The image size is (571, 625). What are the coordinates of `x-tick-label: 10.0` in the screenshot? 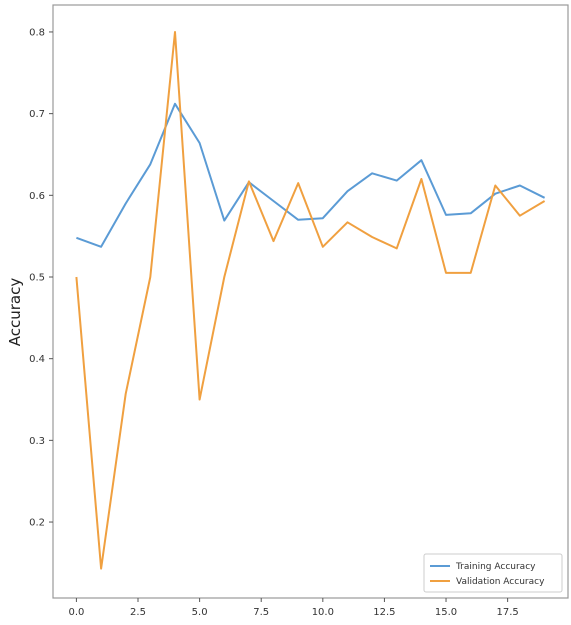 It's located at (323, 612).